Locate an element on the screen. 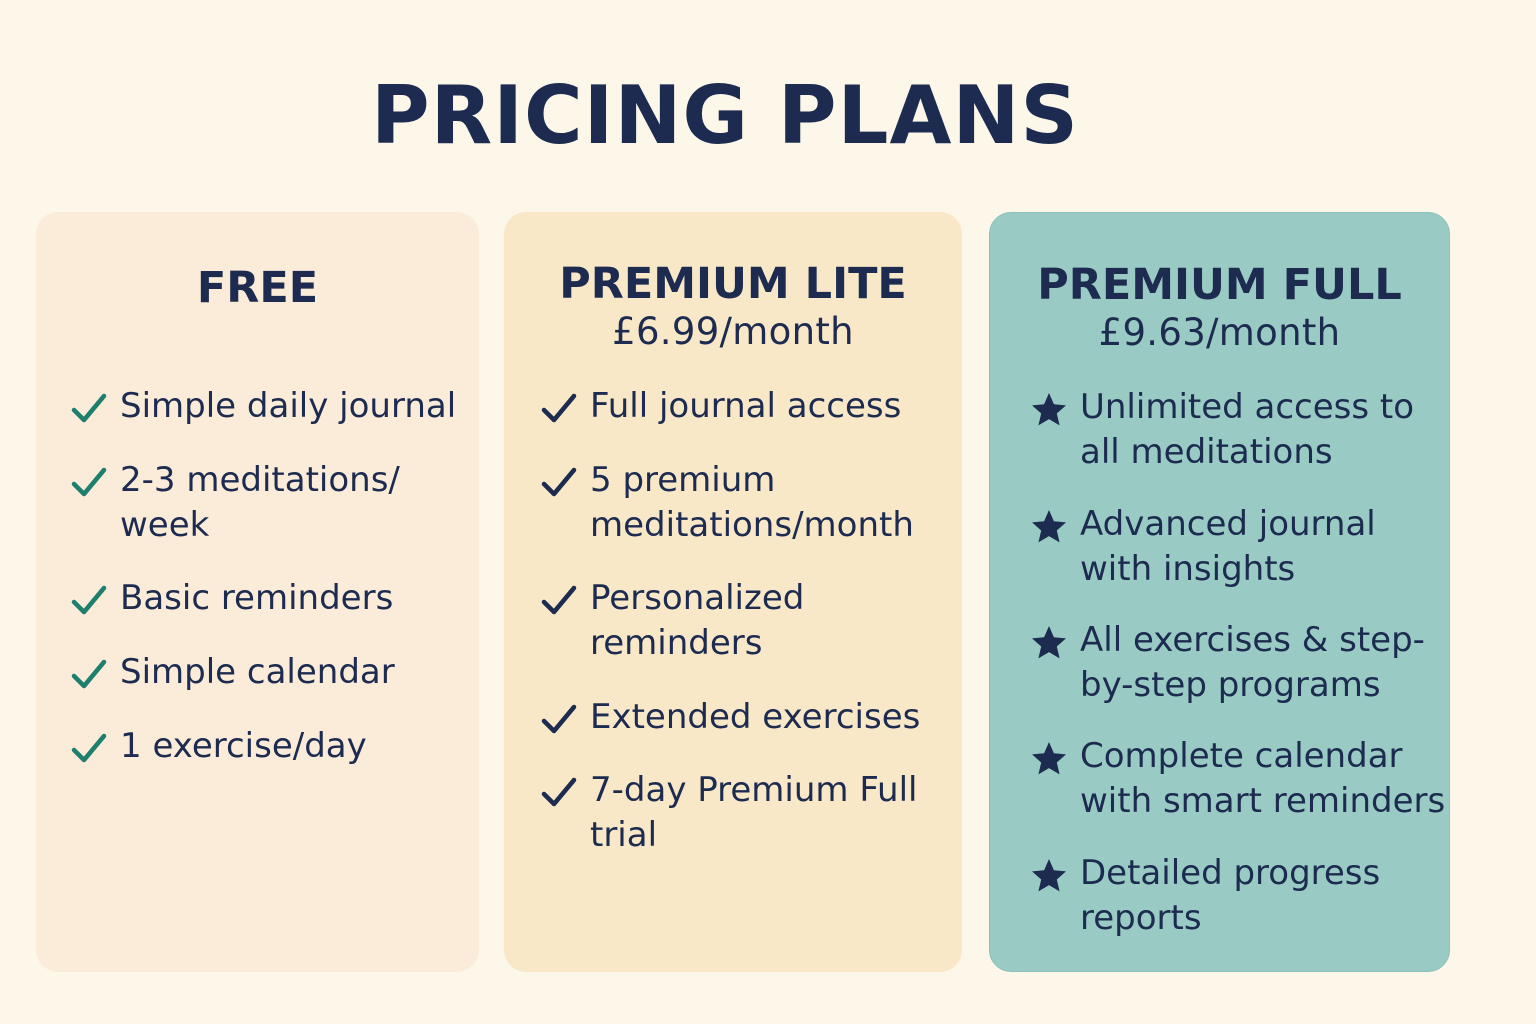 The height and width of the screenshot is (1024, 1536). feature-text: Personalized is located at coordinates (697, 598).